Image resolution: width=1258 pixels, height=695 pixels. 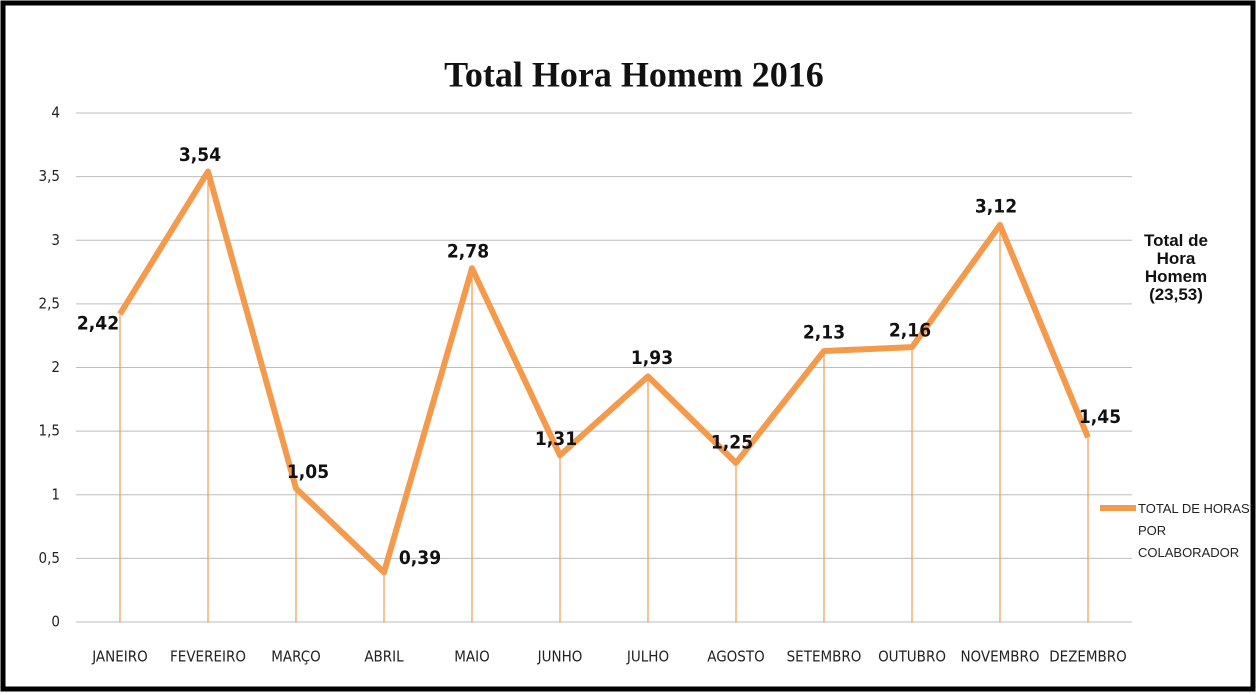 What do you see at coordinates (471, 657) in the screenshot?
I see `x-tick-label: MAIO` at bounding box center [471, 657].